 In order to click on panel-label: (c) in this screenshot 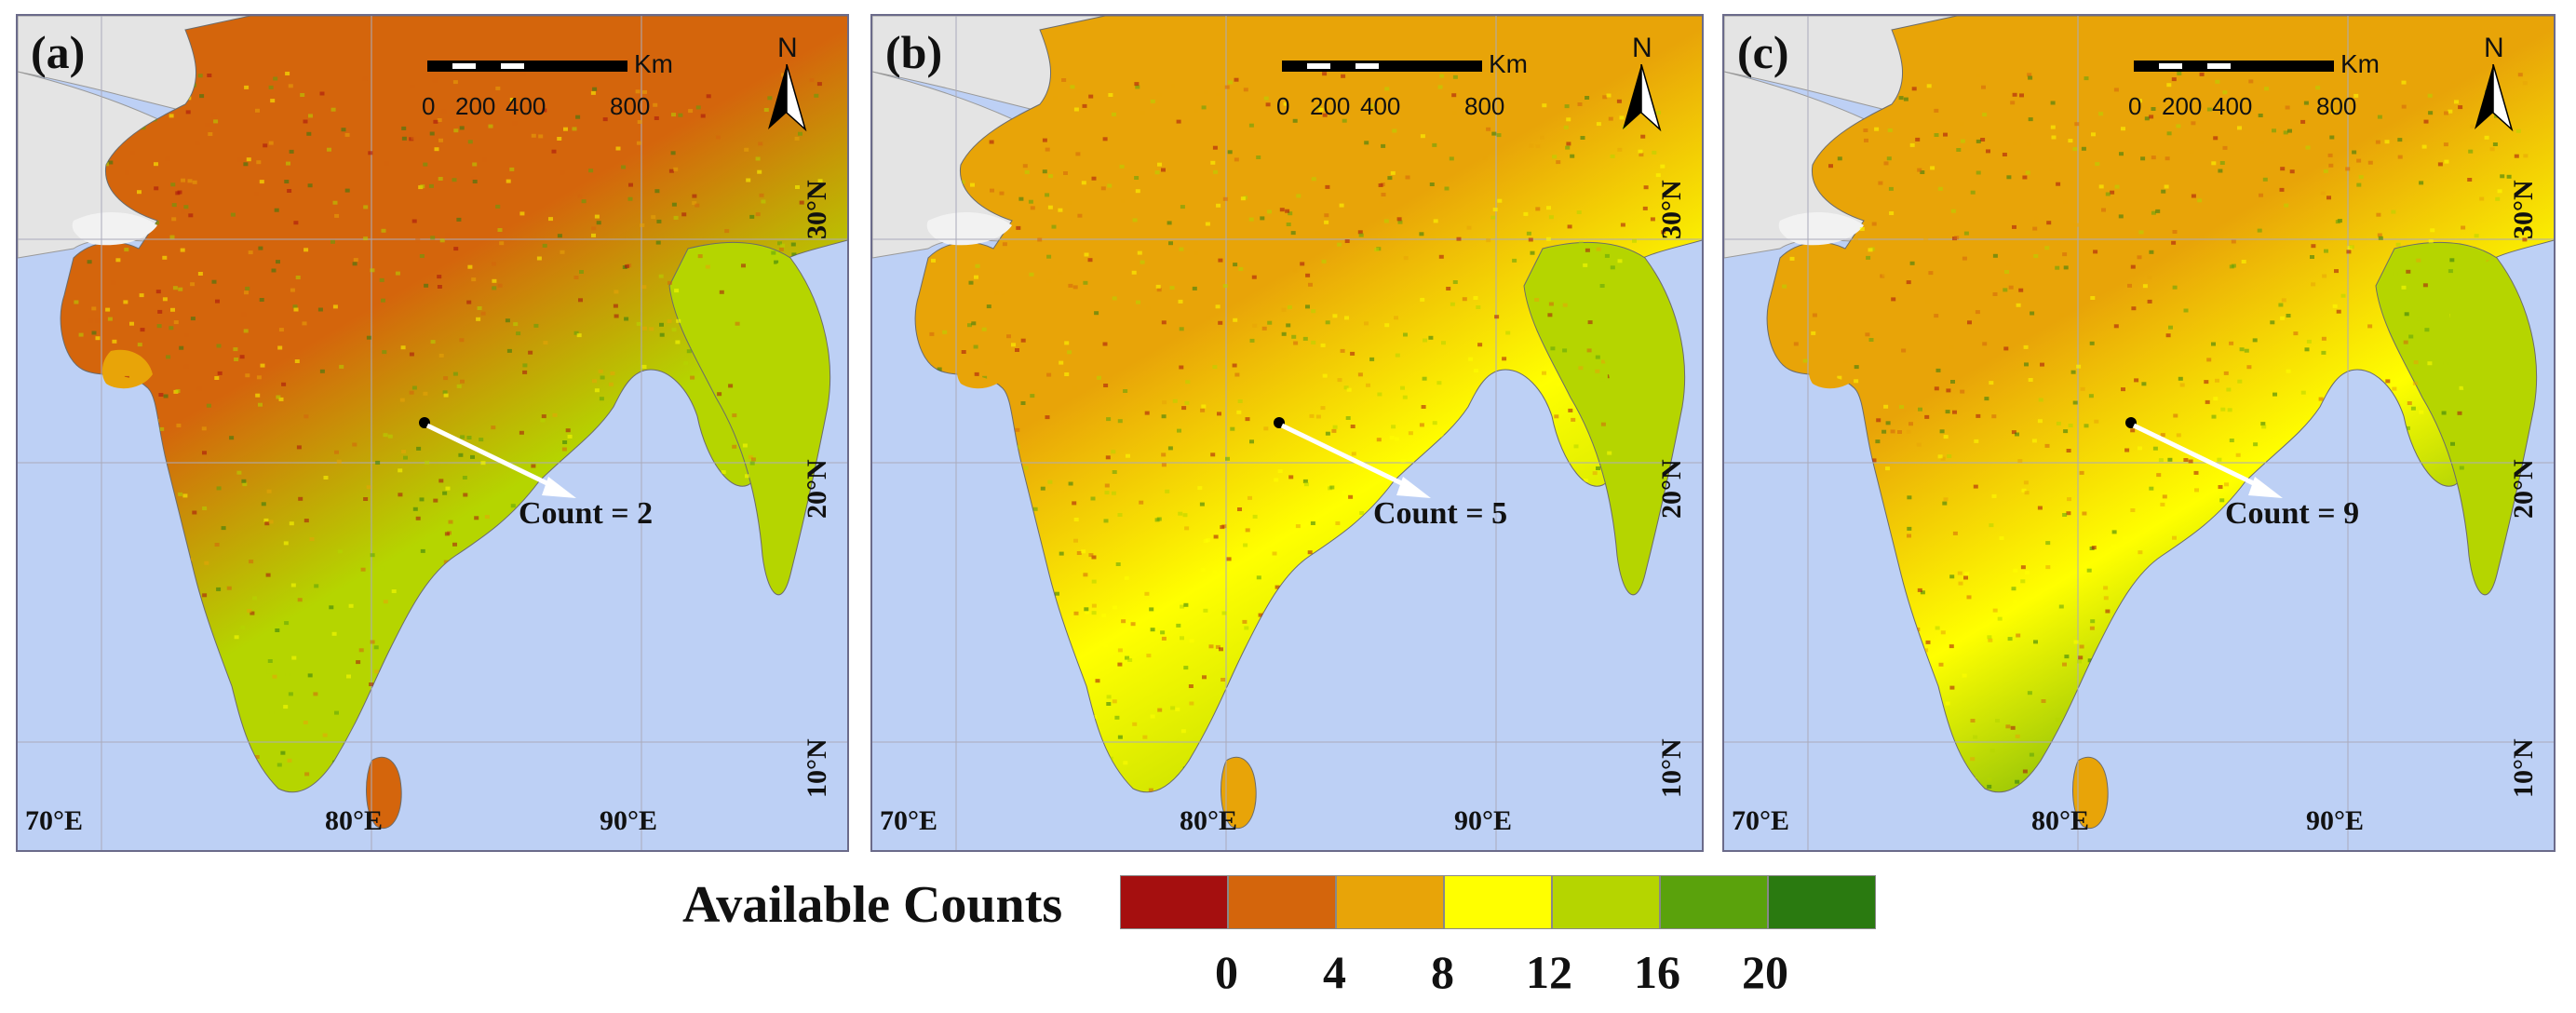, I will do `click(1763, 52)`.